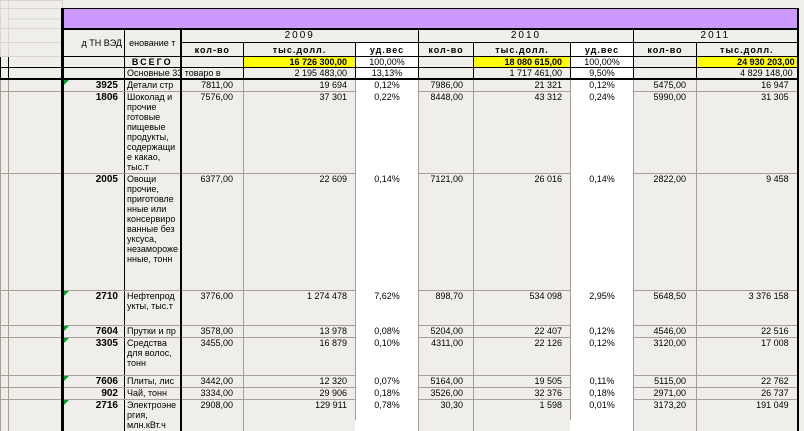 This screenshot has height=431, width=804. What do you see at coordinates (153, 85) in the screenshot?
I see `name-cell: Детали стр` at bounding box center [153, 85].